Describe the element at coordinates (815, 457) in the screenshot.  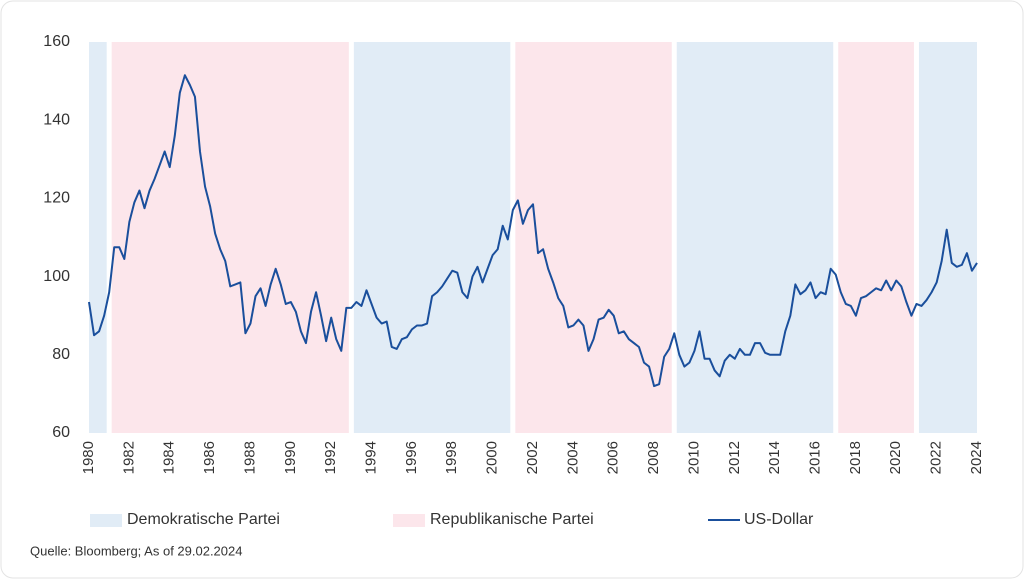
I see `x-tick-label: 2016` at that location.